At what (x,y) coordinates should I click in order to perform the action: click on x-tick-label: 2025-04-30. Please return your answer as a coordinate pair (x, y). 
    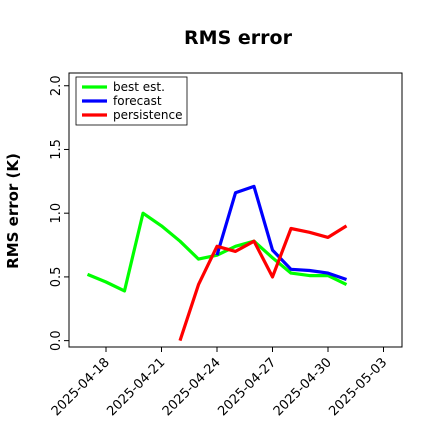
    Looking at the image, I should click on (303, 387).